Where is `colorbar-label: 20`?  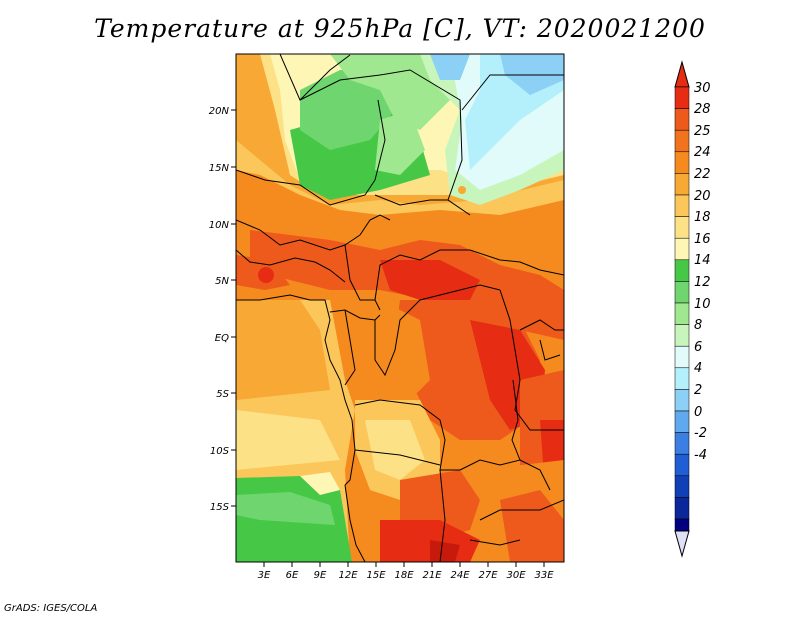 colorbar-label: 20 is located at coordinates (702, 196).